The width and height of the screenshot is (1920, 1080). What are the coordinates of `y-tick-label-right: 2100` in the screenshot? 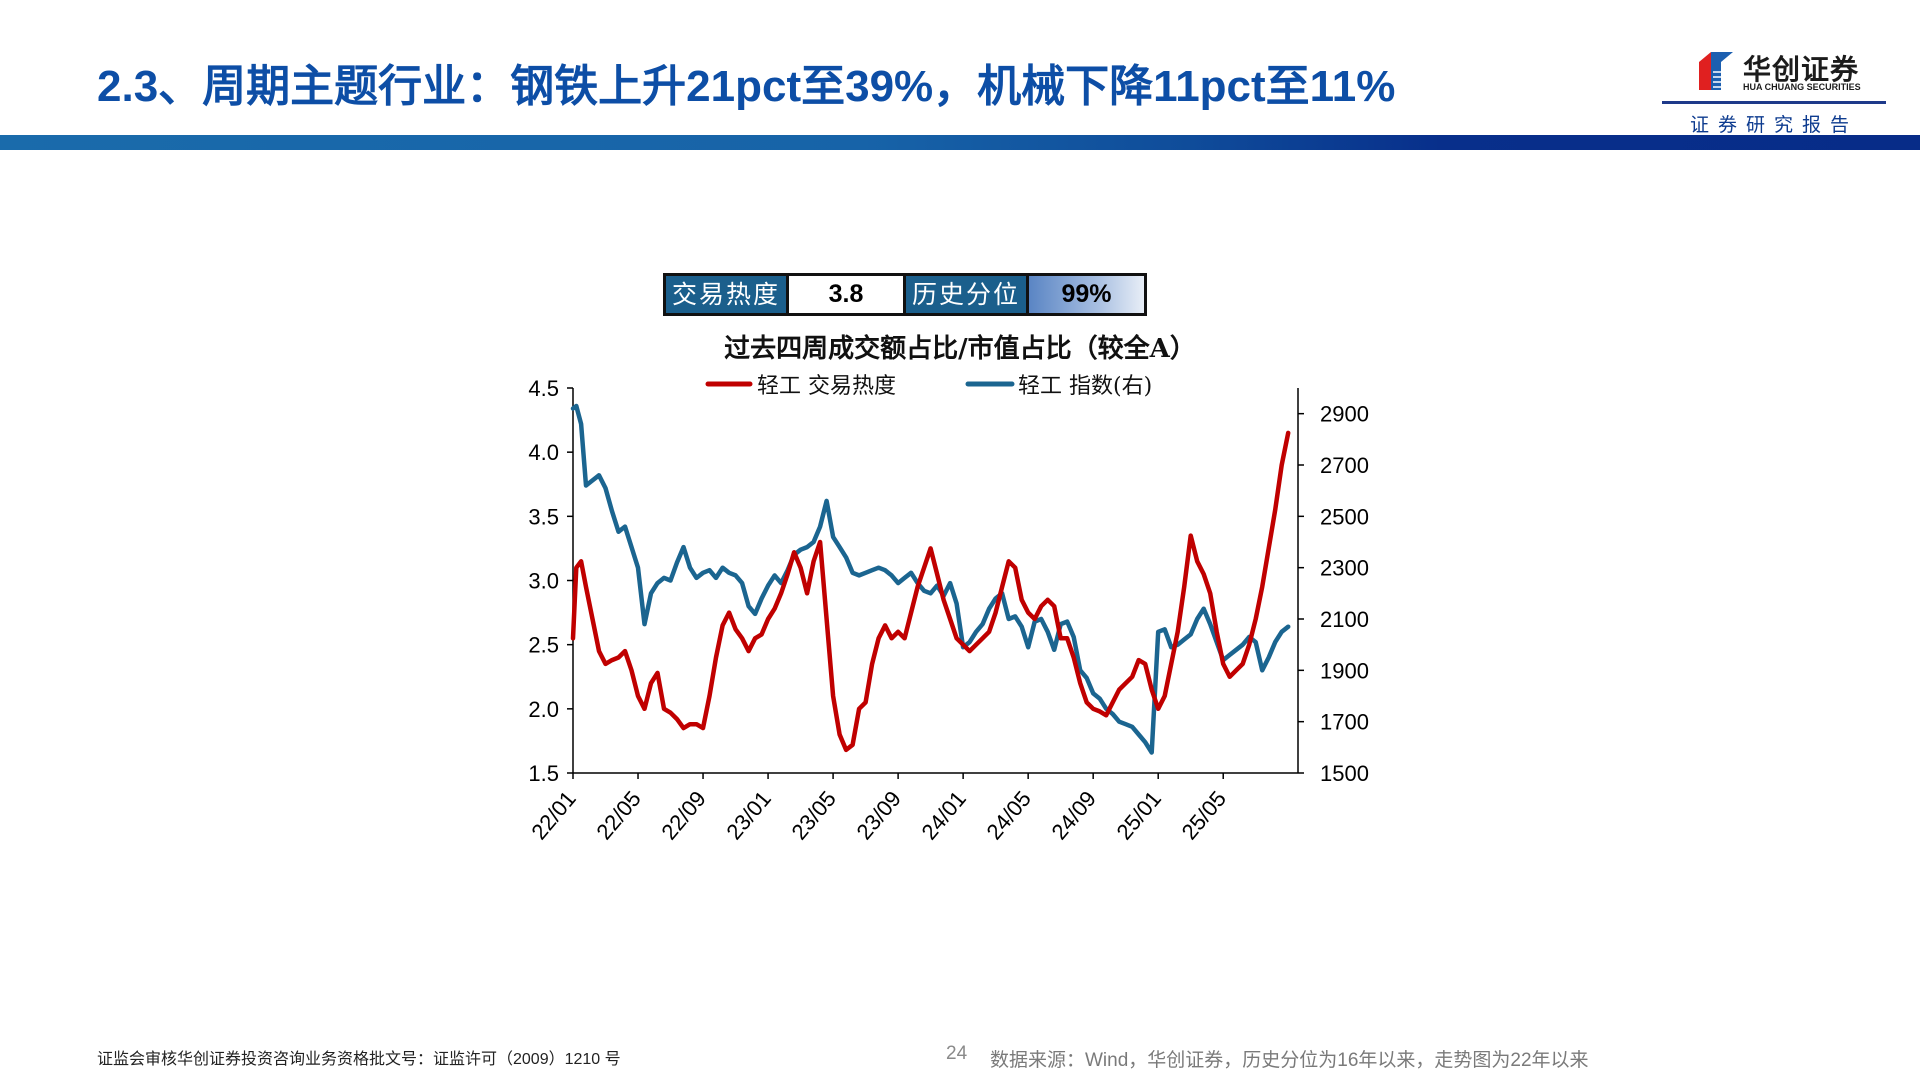 It's located at (1344, 619).